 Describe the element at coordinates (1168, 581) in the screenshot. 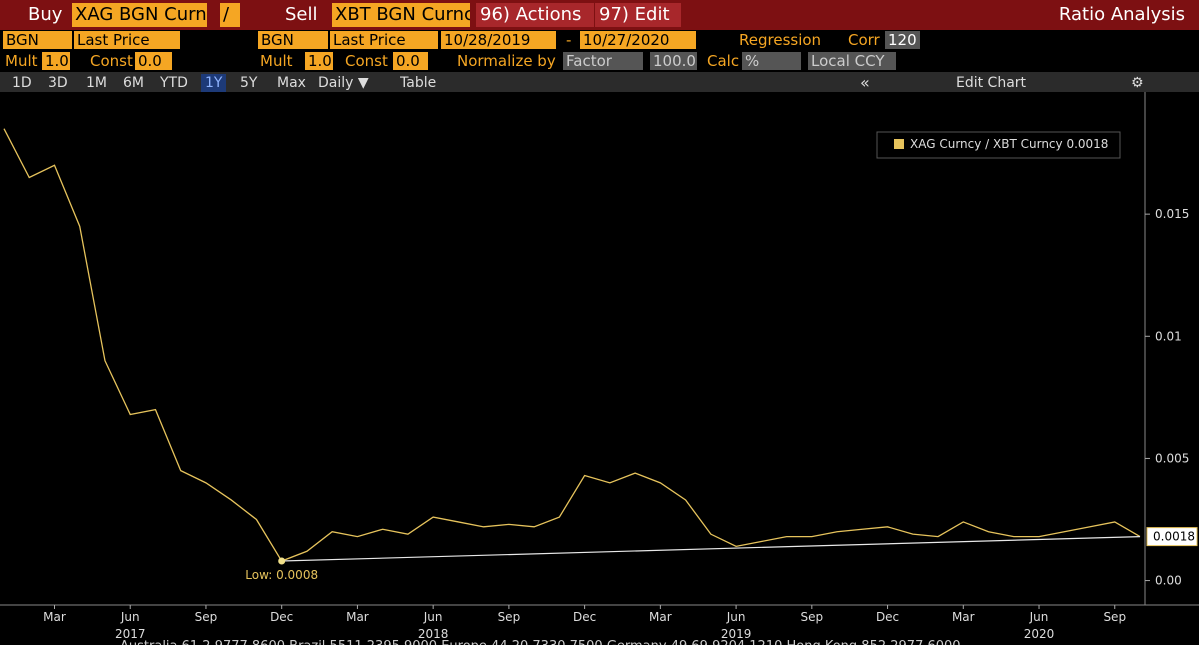

I see `y-tick-label: 0.00` at that location.